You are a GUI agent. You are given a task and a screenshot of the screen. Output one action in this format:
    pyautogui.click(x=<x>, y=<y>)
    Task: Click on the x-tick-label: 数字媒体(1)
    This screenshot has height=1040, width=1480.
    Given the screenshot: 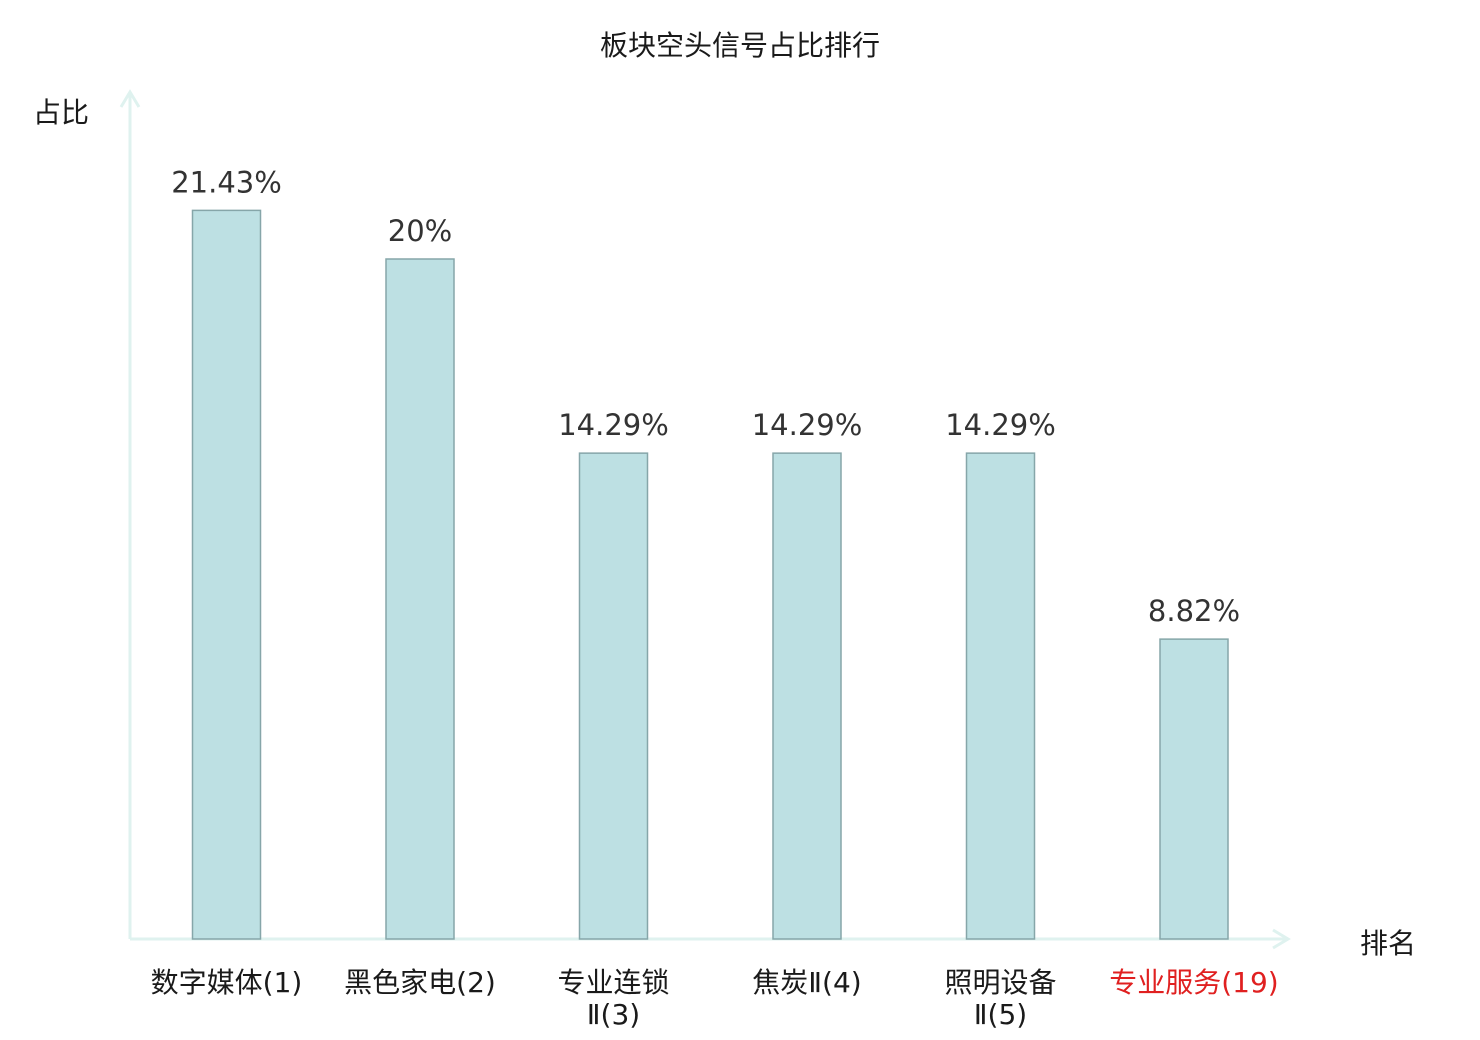 What is the action you would take?
    pyautogui.click(x=227, y=983)
    